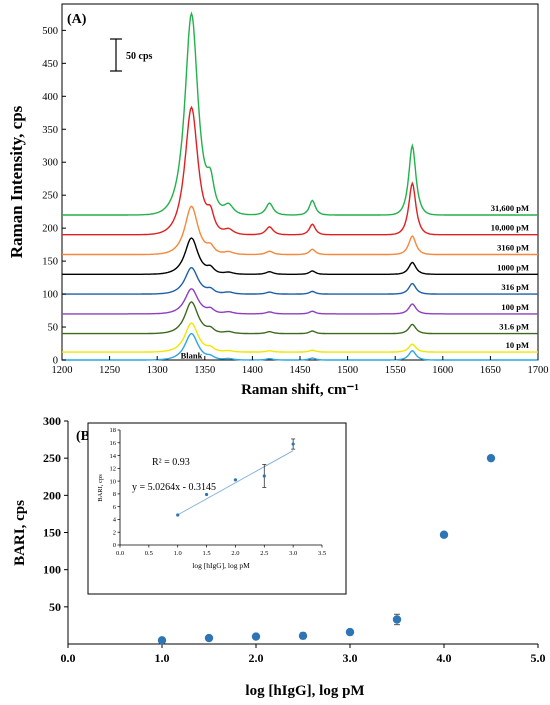  I want to click on x-tick-label: 1600, so click(442, 370).